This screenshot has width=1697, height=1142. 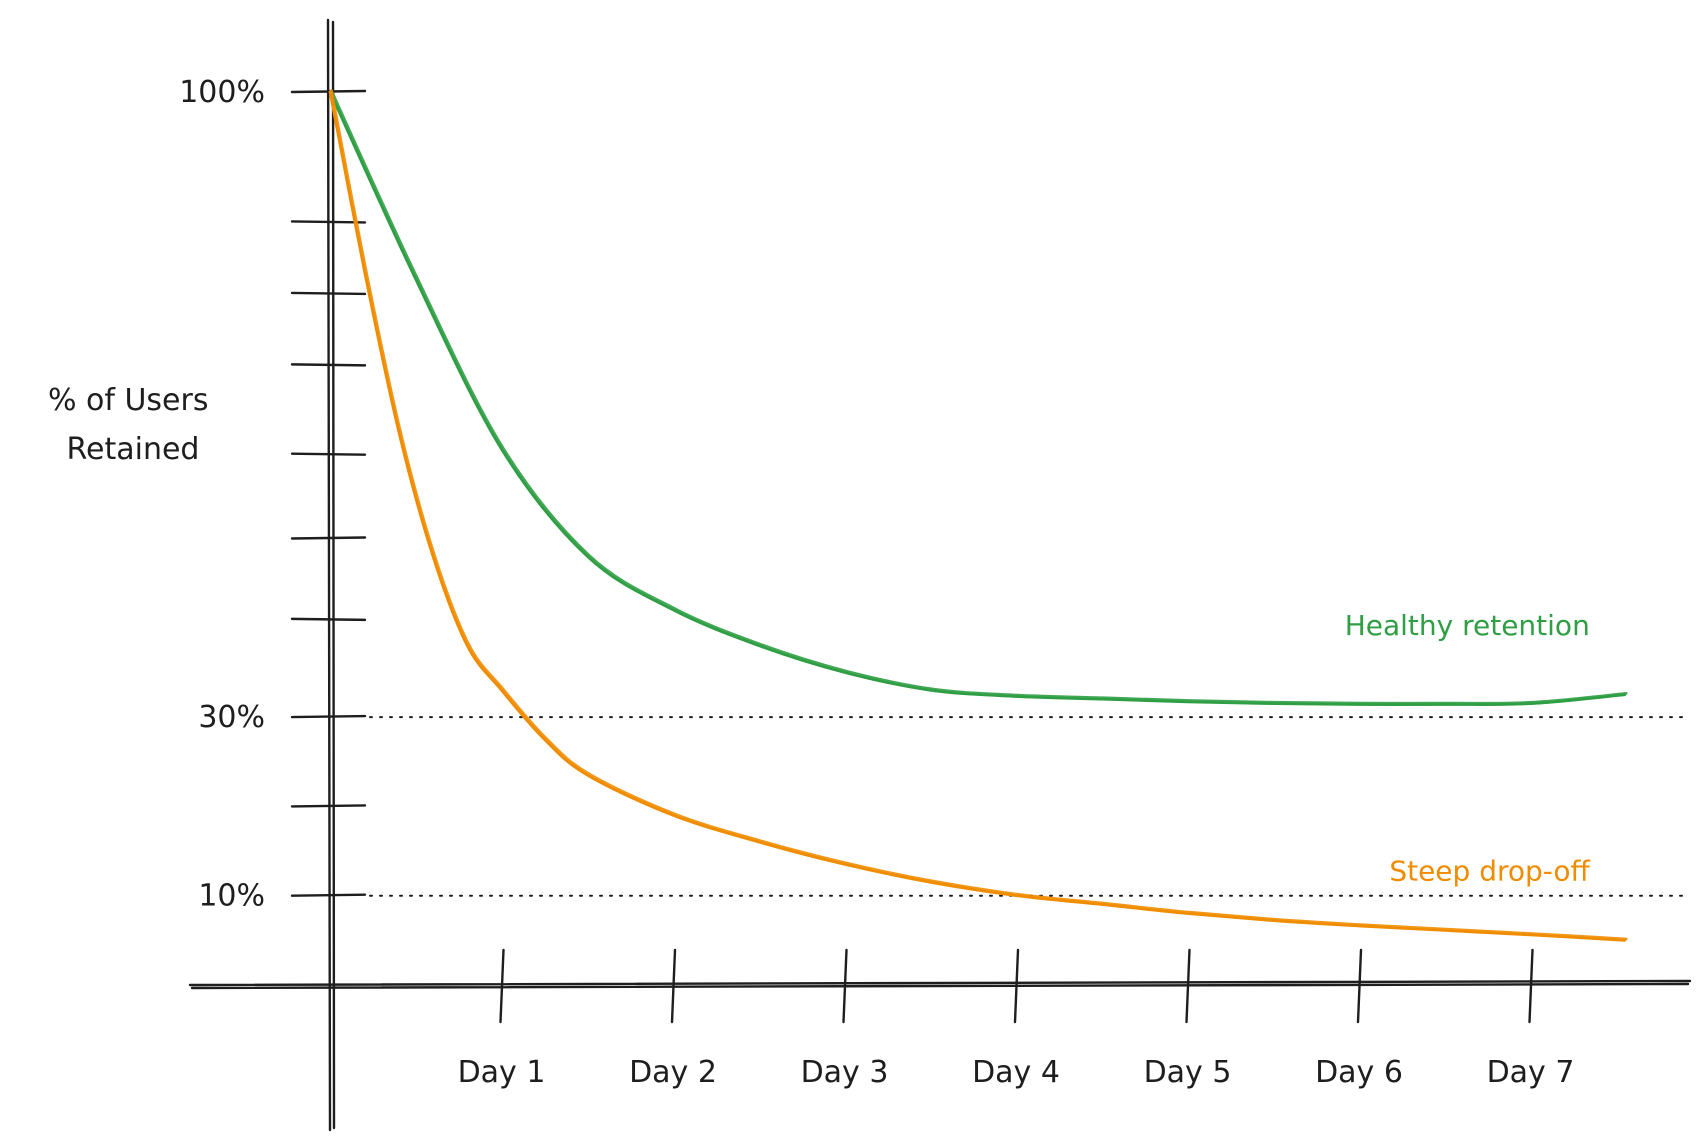 I want to click on x-axis-line, so click(x=940, y=983).